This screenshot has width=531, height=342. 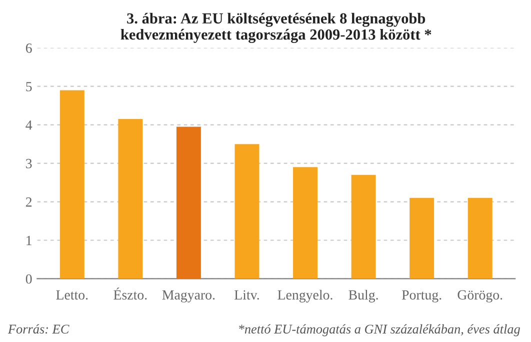 I want to click on x-tick-label: Észto., so click(x=130, y=294).